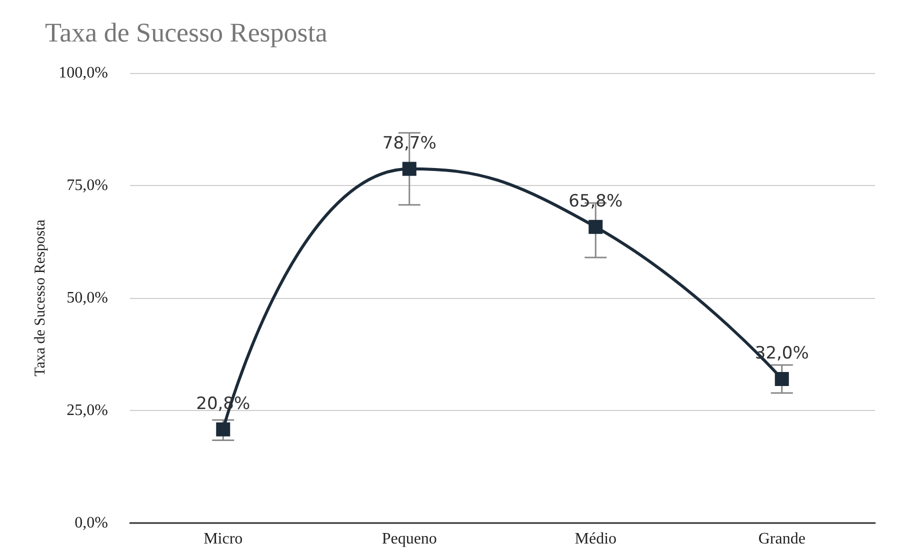  Describe the element at coordinates (223, 539) in the screenshot. I see `x-tick-label: Micro` at that location.